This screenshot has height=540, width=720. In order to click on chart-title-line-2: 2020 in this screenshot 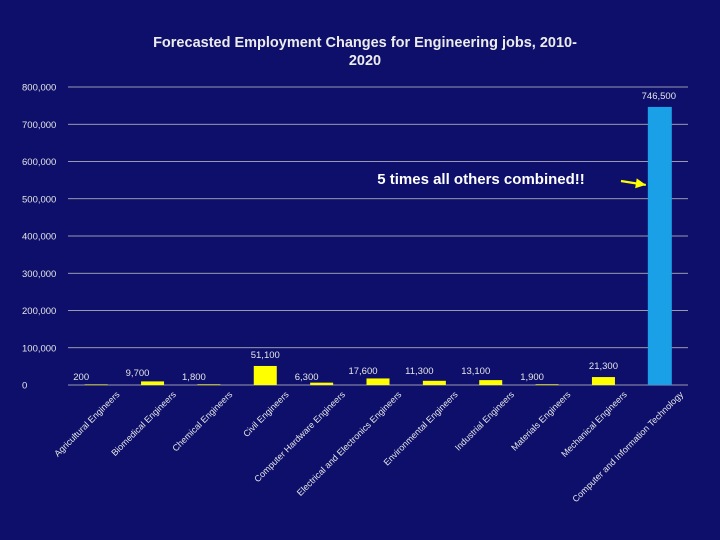, I will do `click(365, 61)`.